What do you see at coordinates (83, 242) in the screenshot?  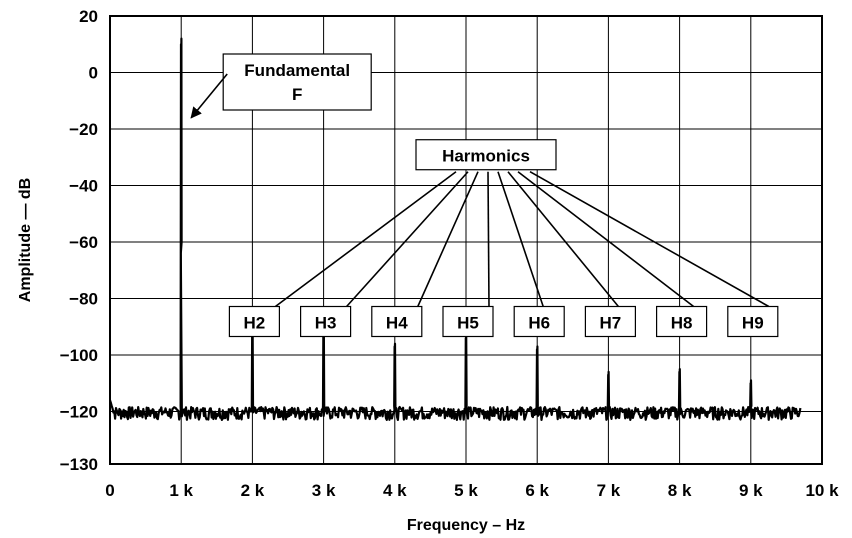 I see `y-tick-label: −60` at bounding box center [83, 242].